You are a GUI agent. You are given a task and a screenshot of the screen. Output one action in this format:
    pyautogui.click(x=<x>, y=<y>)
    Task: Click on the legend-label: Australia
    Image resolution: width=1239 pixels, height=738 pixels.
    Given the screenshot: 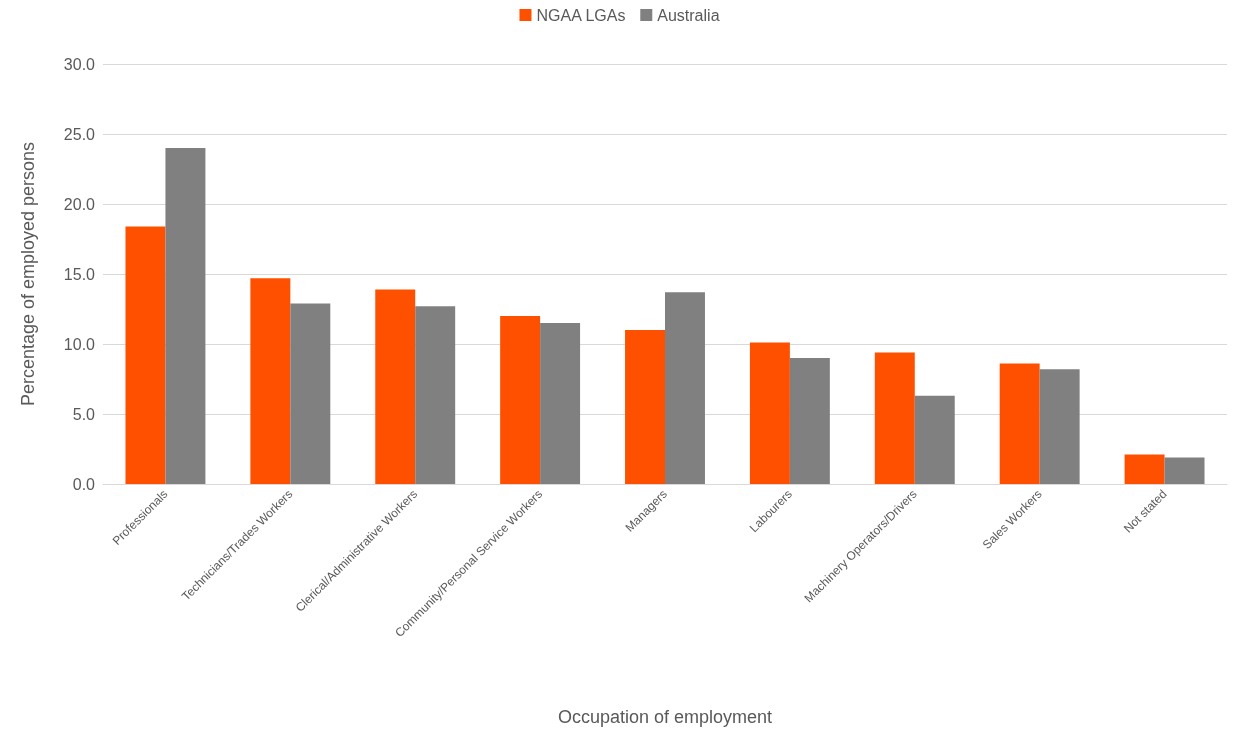 What is the action you would take?
    pyautogui.click(x=688, y=15)
    